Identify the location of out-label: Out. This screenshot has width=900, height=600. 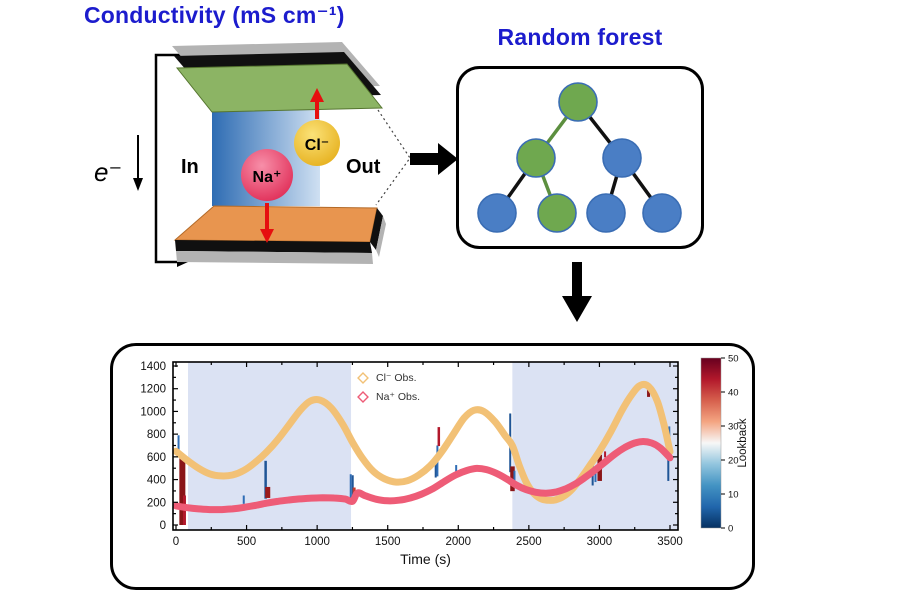
(363, 167).